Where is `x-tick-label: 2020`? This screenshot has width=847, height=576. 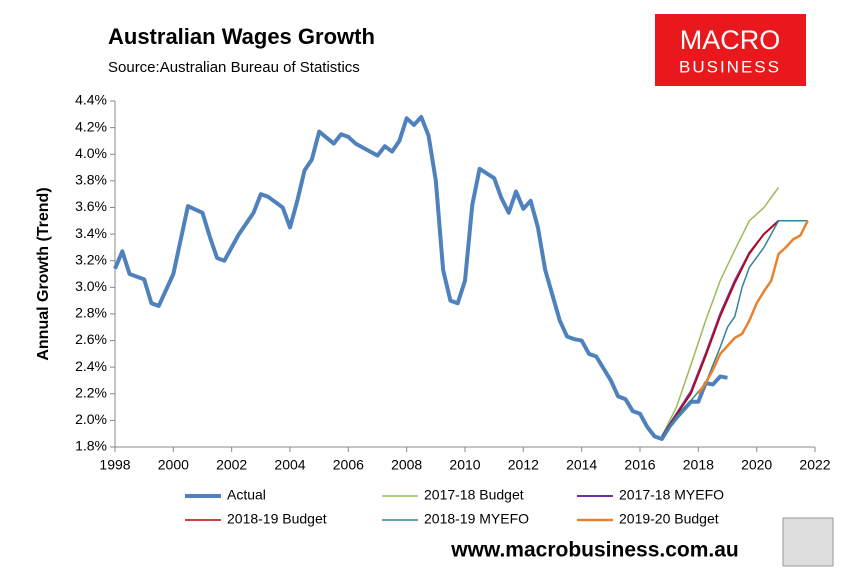 x-tick-label: 2020 is located at coordinates (756, 465).